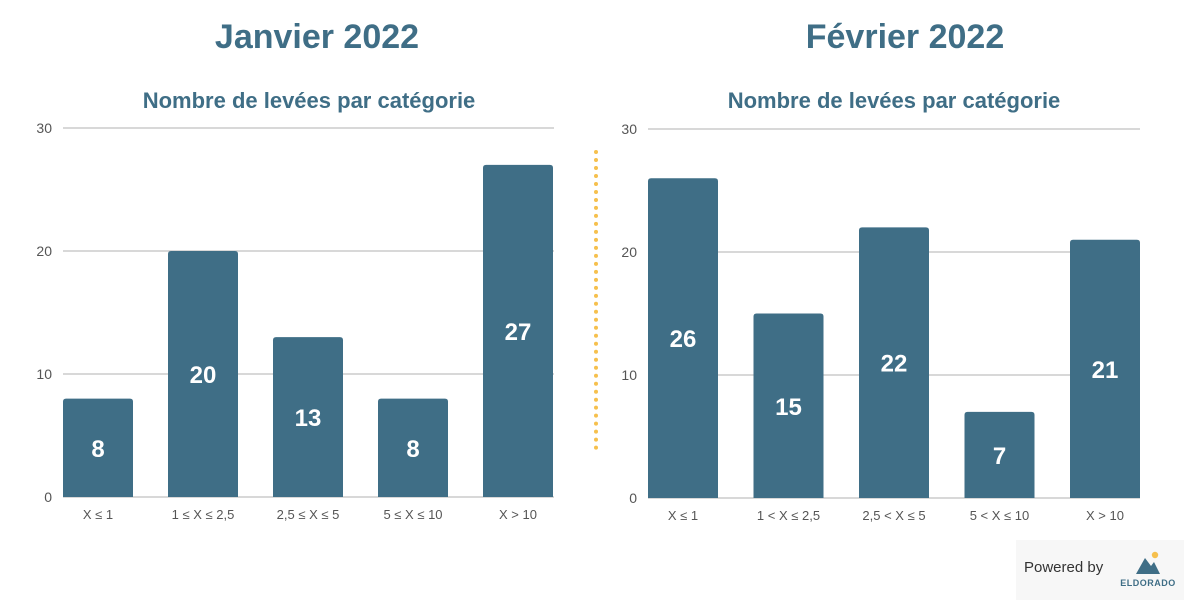  Describe the element at coordinates (1148, 583) in the screenshot. I see `brand-name: ELDORADO` at that location.